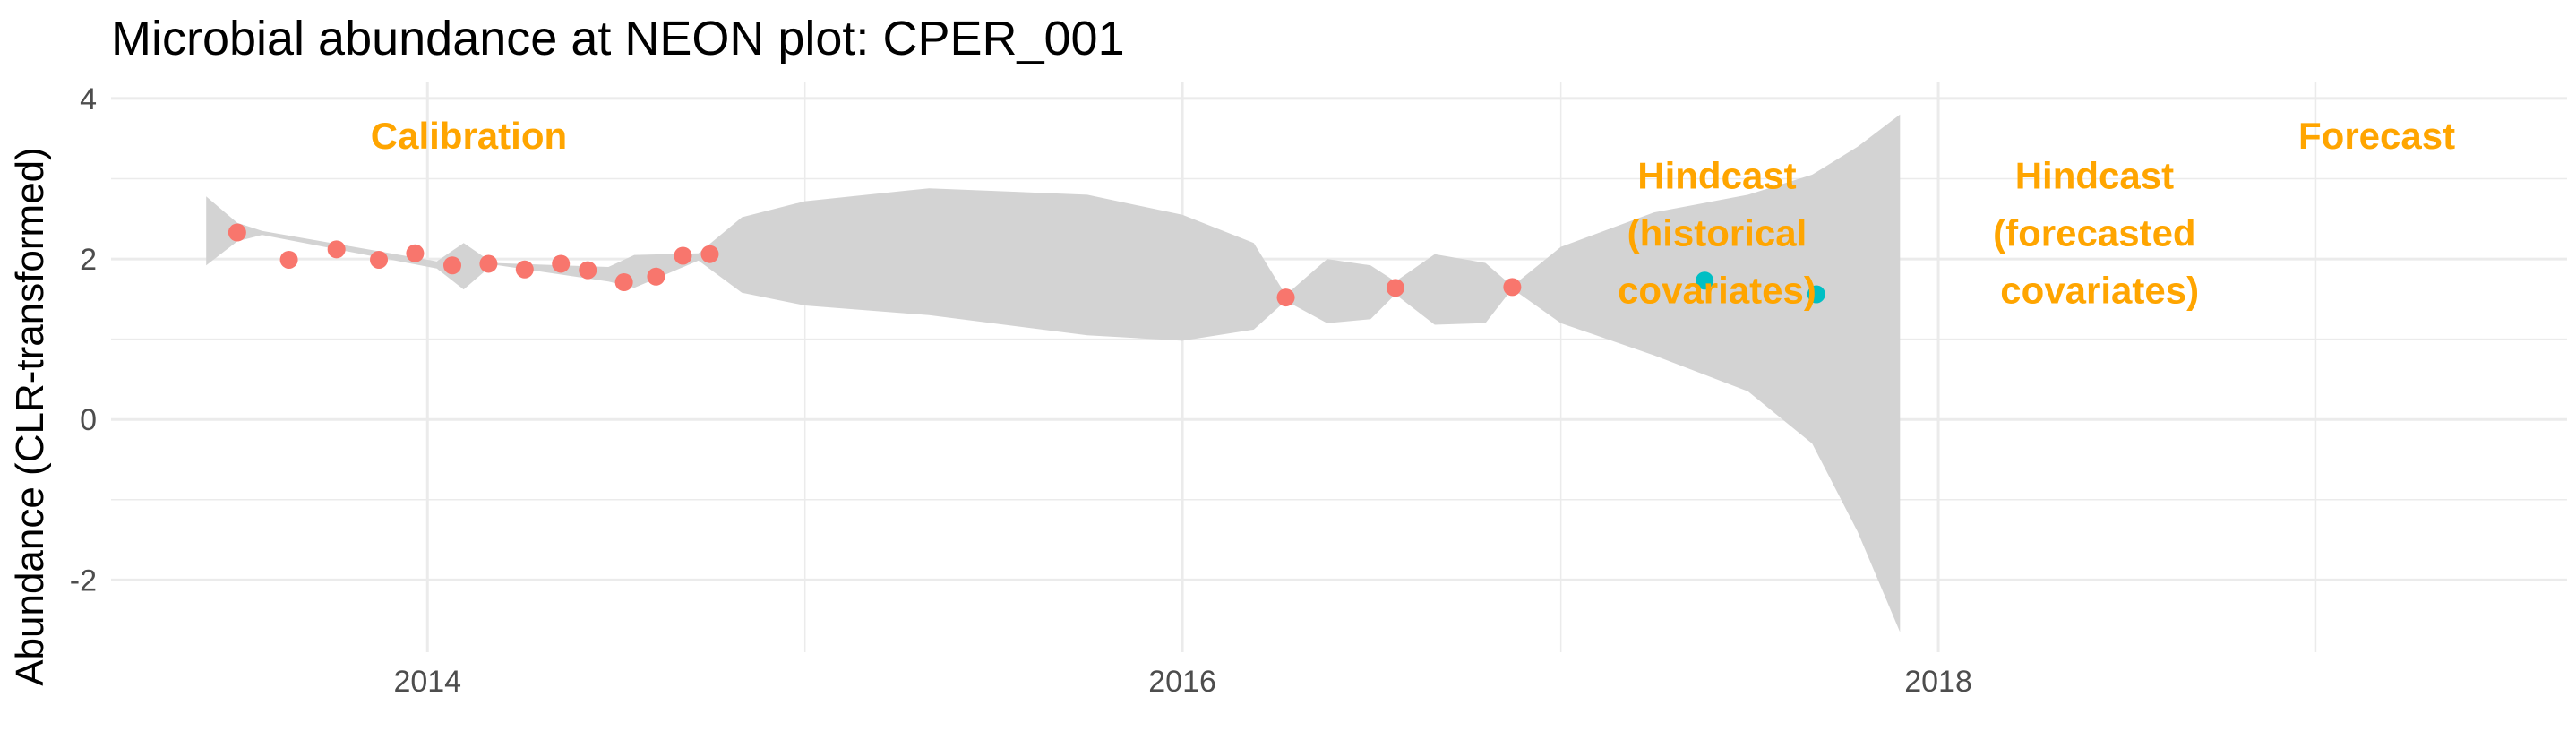 The width and height of the screenshot is (2576, 731). I want to click on period-annotation-line: (historical, so click(1717, 232).